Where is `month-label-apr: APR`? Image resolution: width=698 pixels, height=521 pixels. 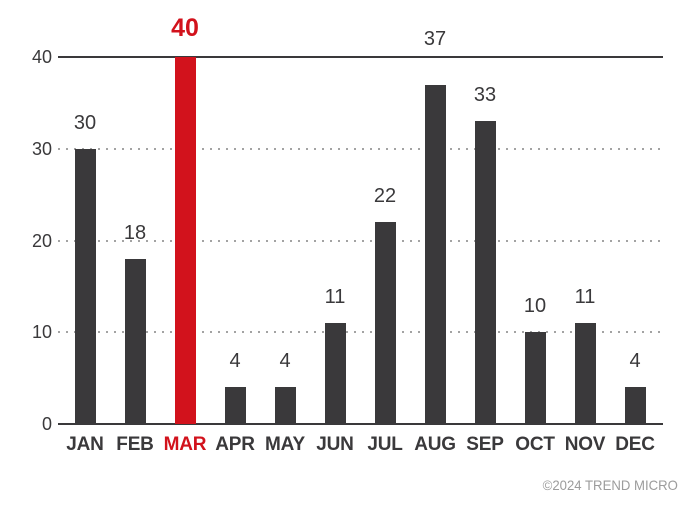
month-label-apr: APR is located at coordinates (235, 444).